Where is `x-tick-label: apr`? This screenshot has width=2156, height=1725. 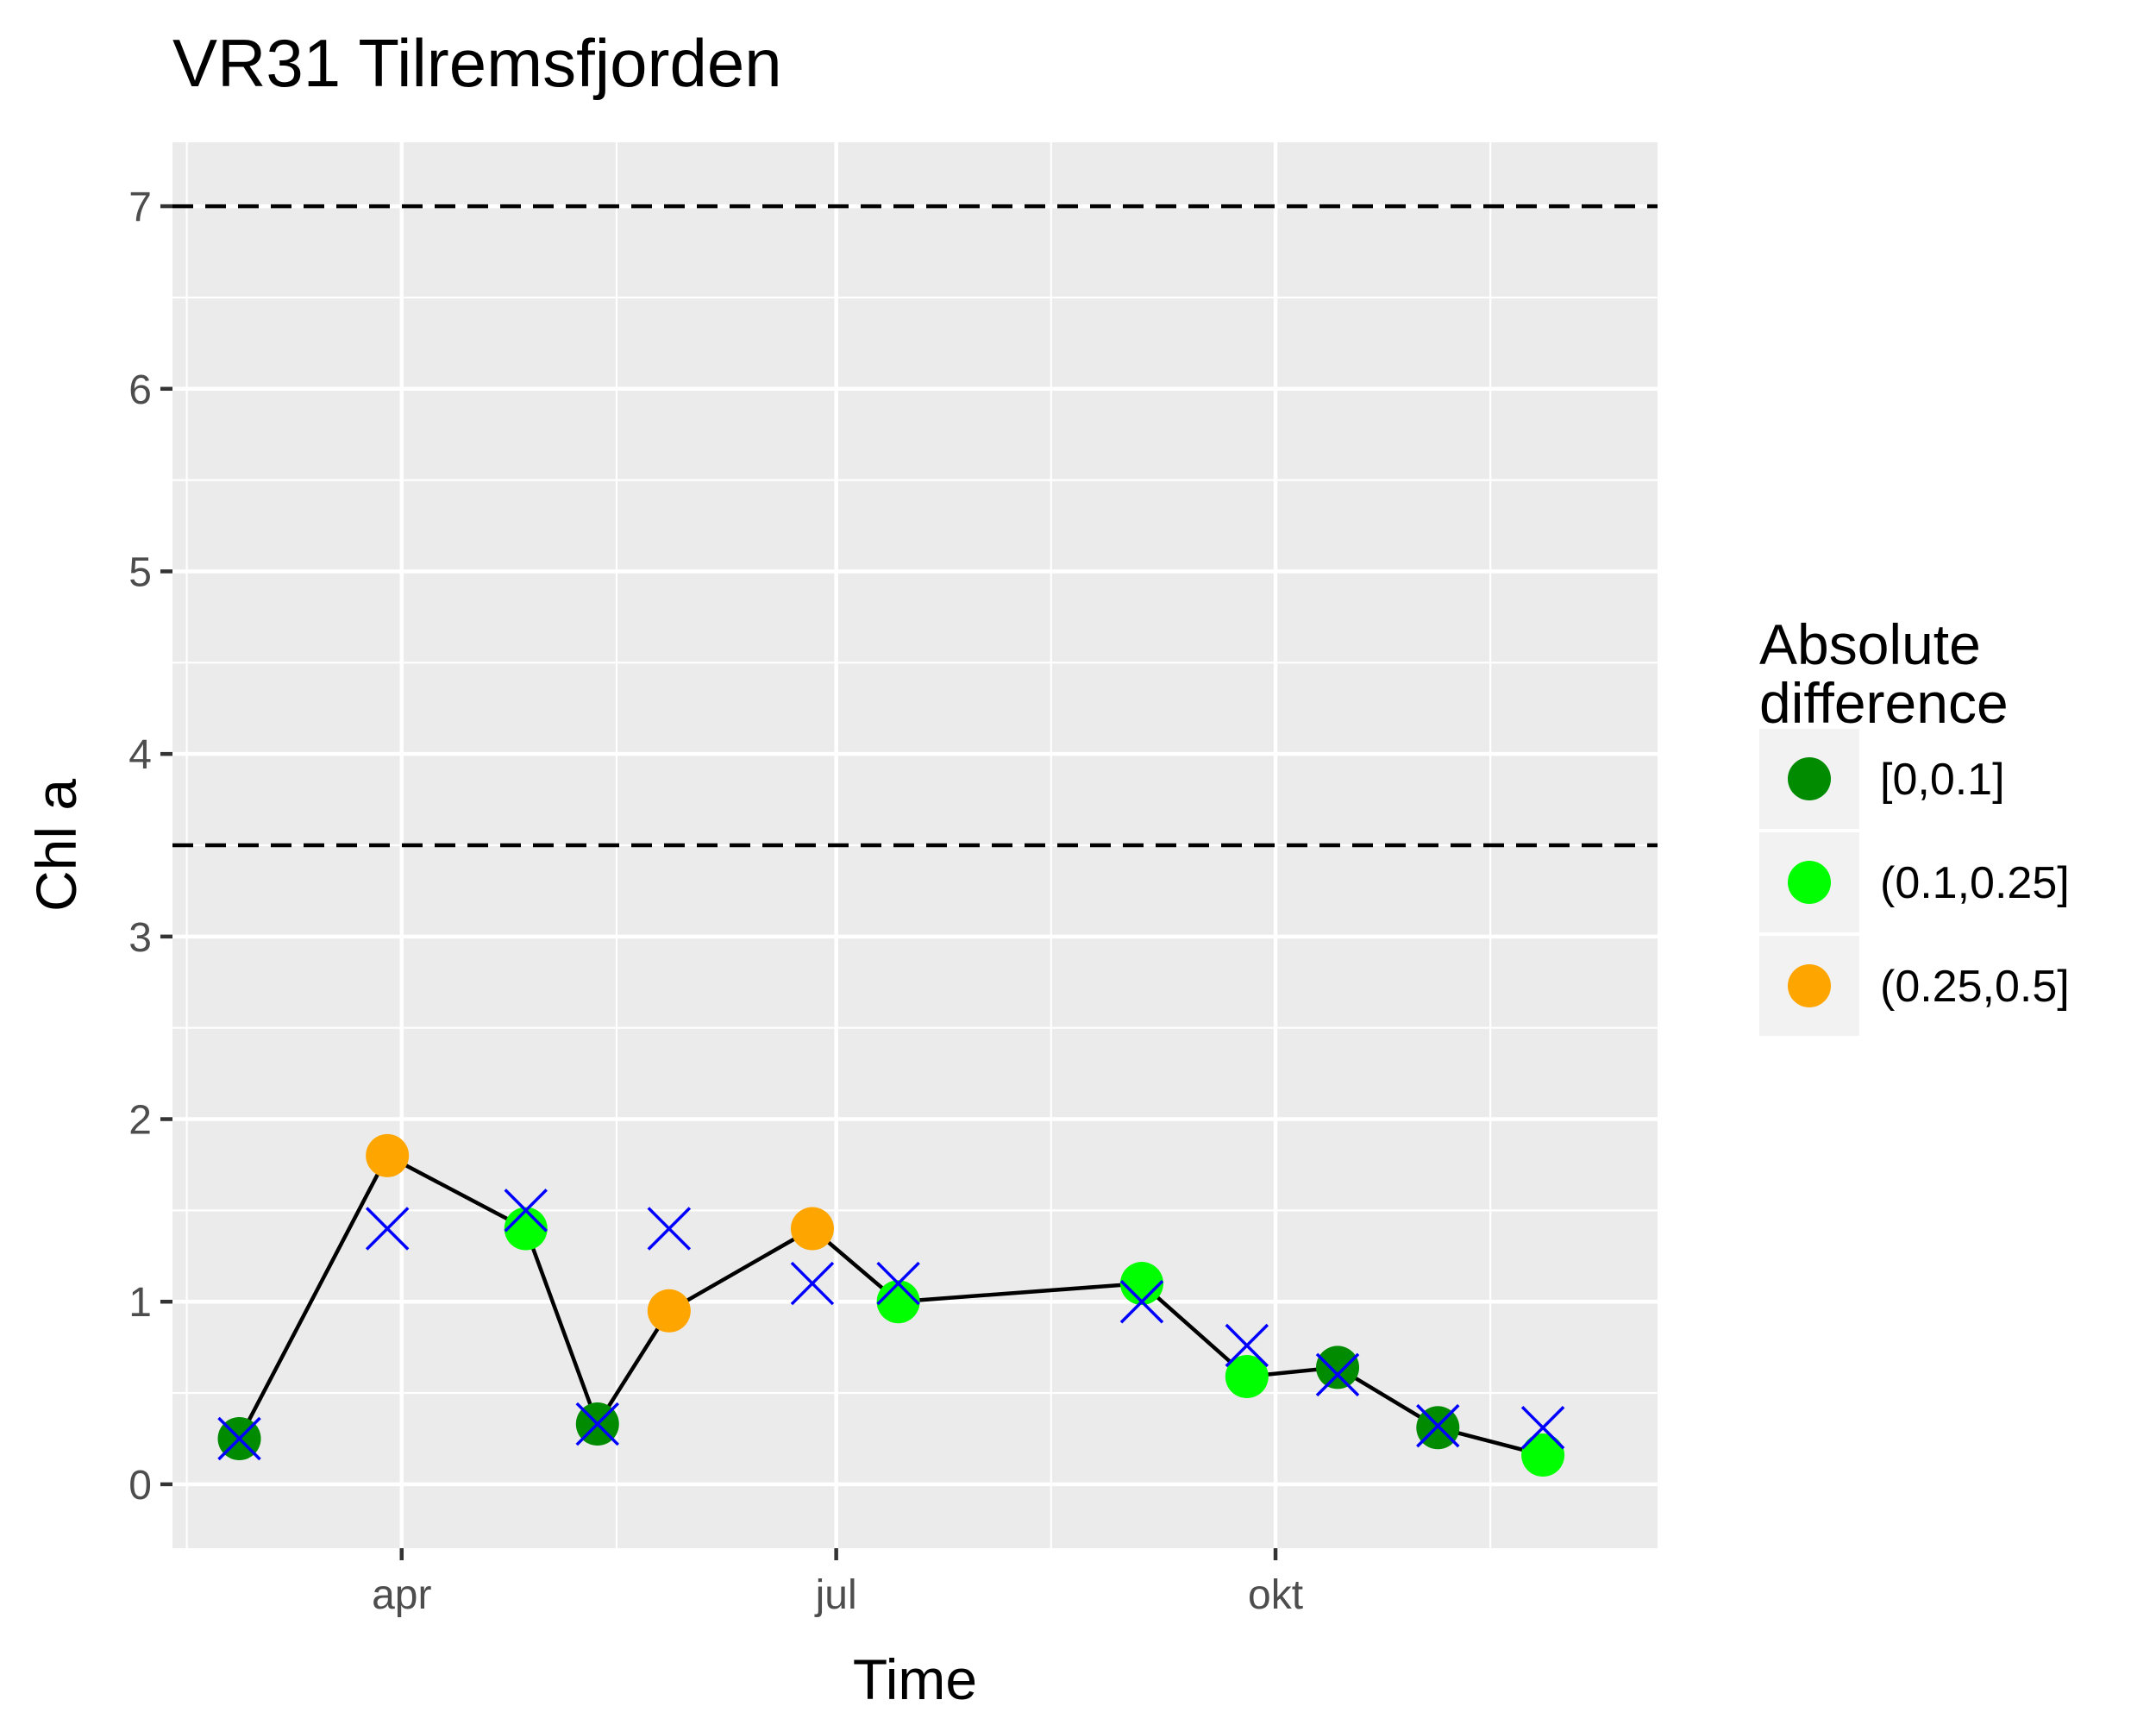
x-tick-label: apr is located at coordinates (401, 1595).